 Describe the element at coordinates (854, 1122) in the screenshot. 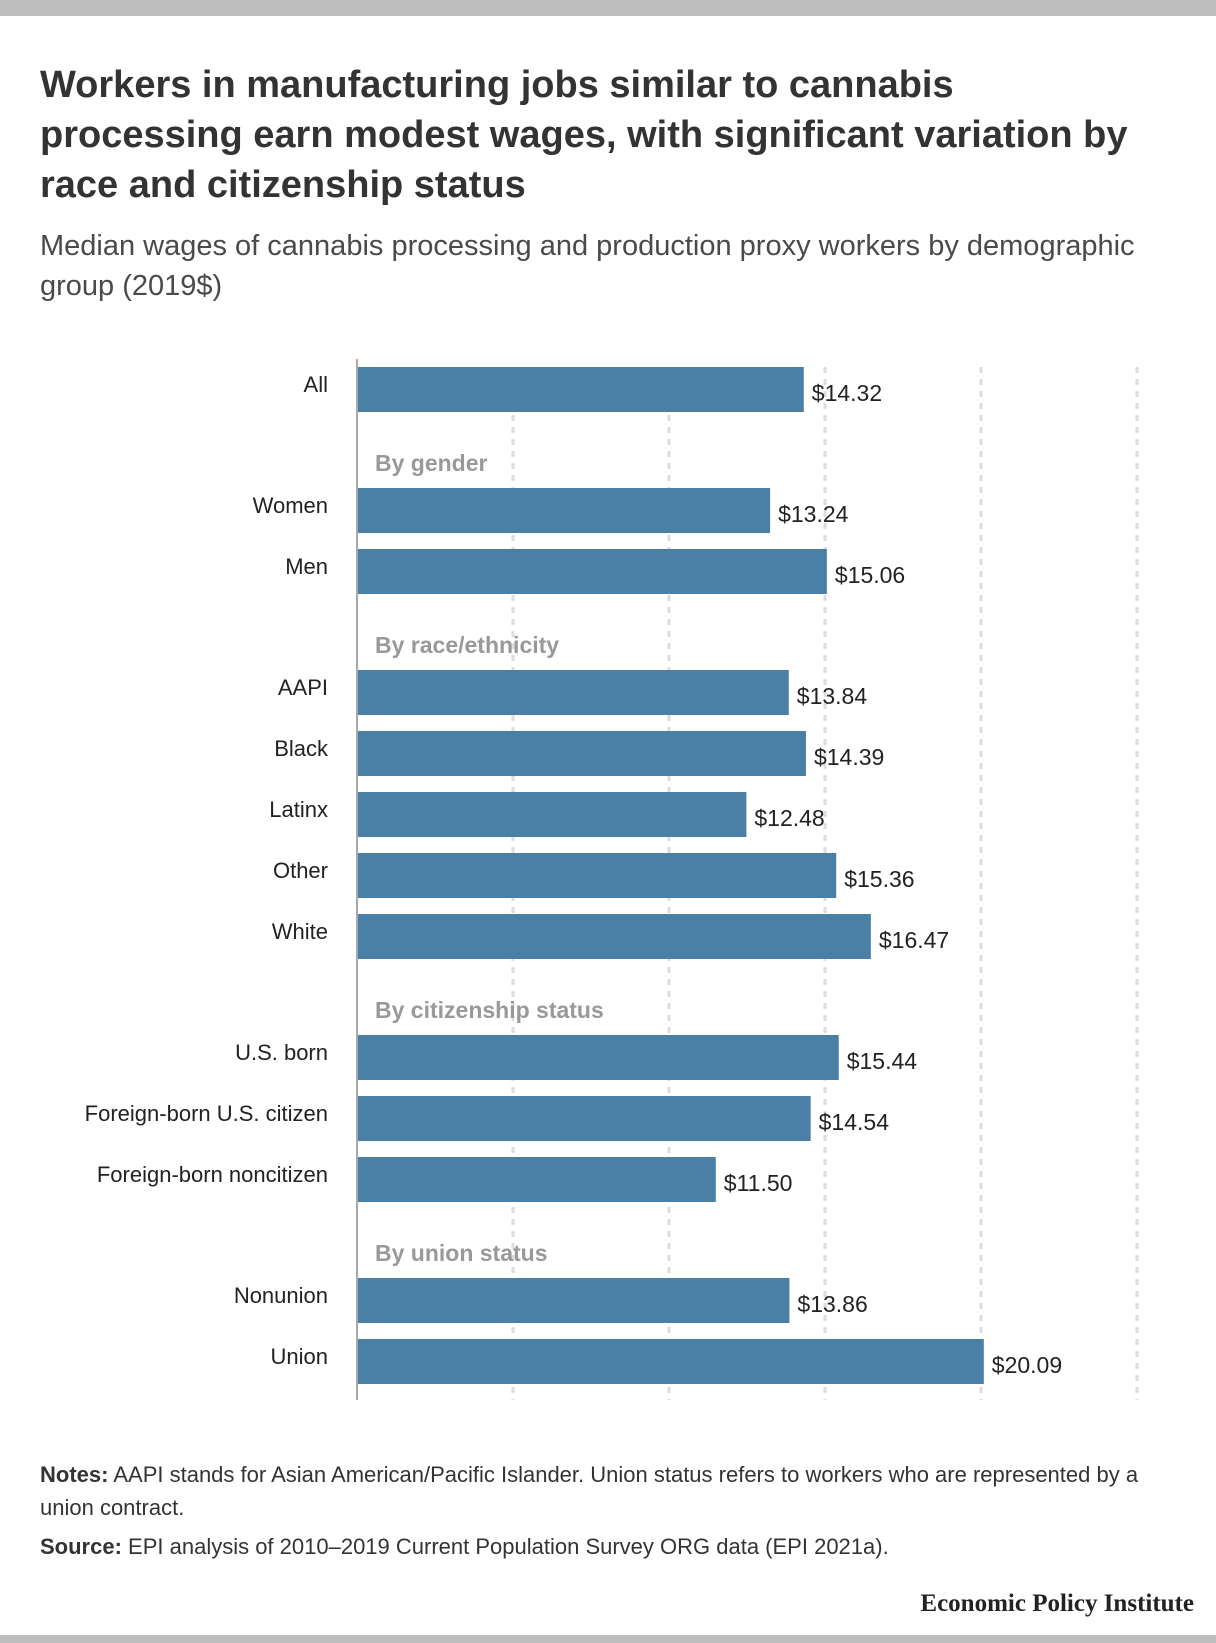

I see `data-label: $14.54` at that location.